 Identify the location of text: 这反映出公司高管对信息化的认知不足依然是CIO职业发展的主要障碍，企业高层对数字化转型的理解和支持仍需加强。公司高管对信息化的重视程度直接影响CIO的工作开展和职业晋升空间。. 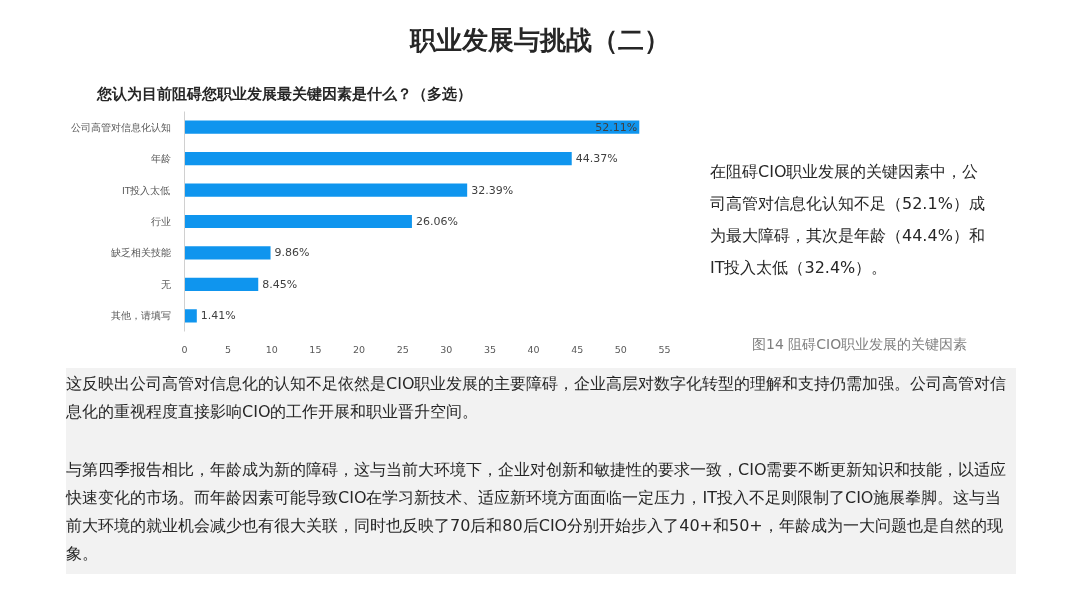
(537, 398).